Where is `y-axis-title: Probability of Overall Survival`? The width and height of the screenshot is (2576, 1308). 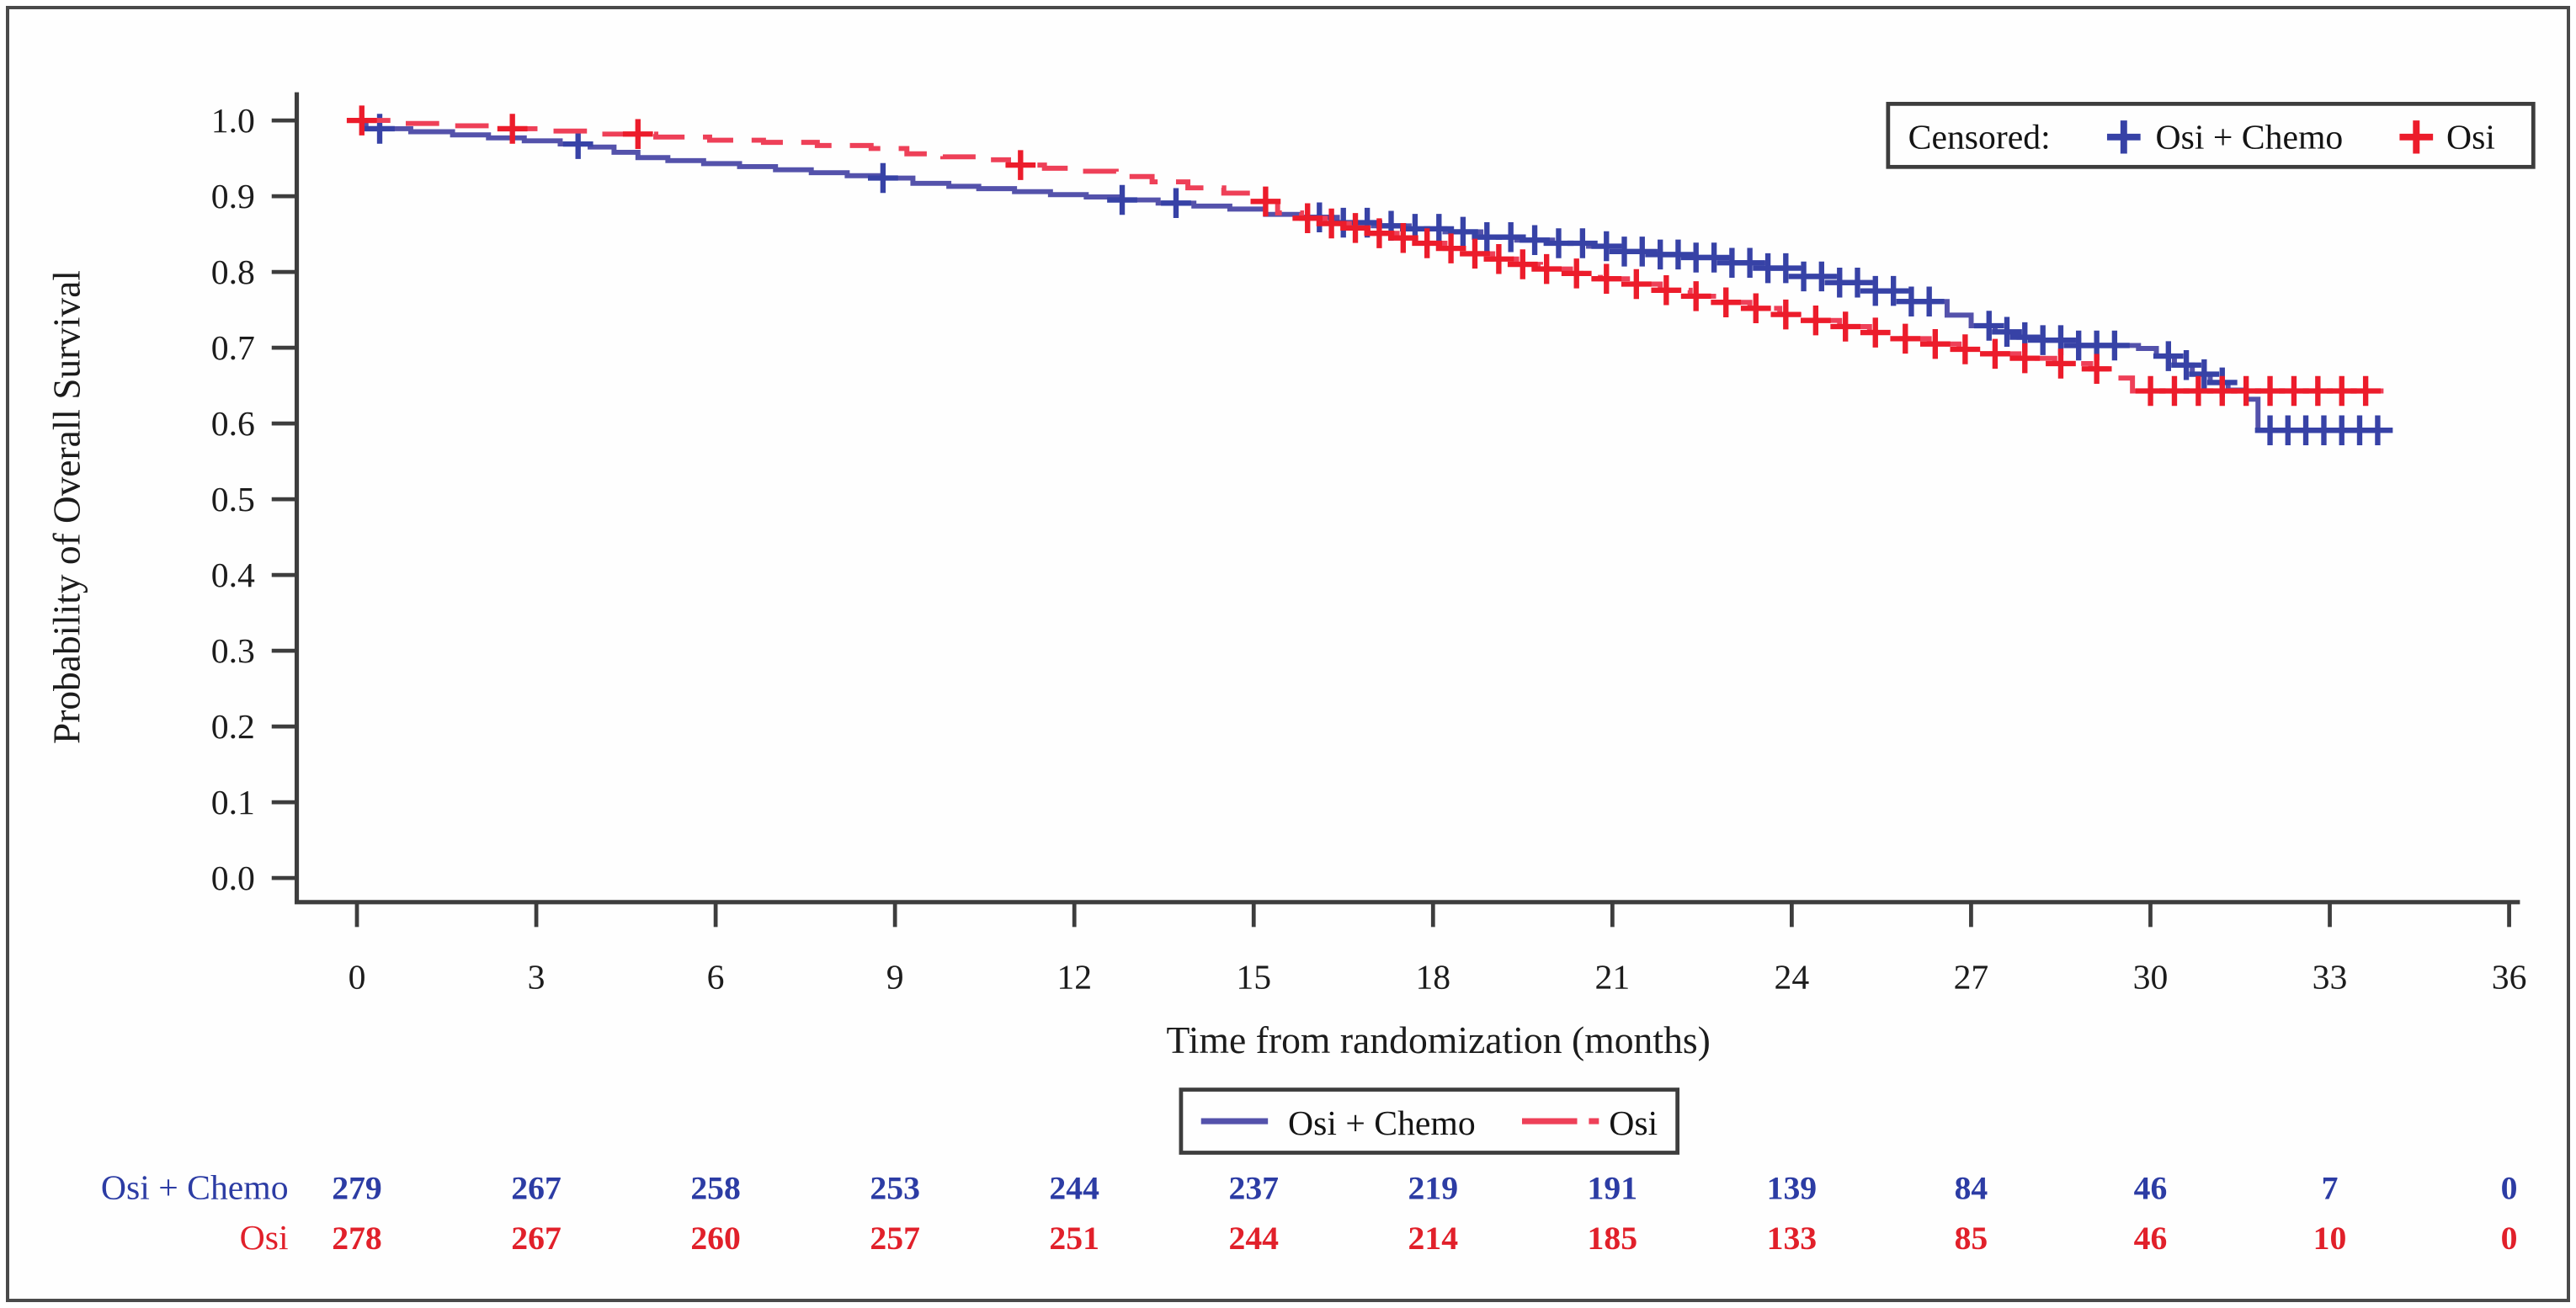
y-axis-title: Probability of Overall Survival is located at coordinates (66, 507).